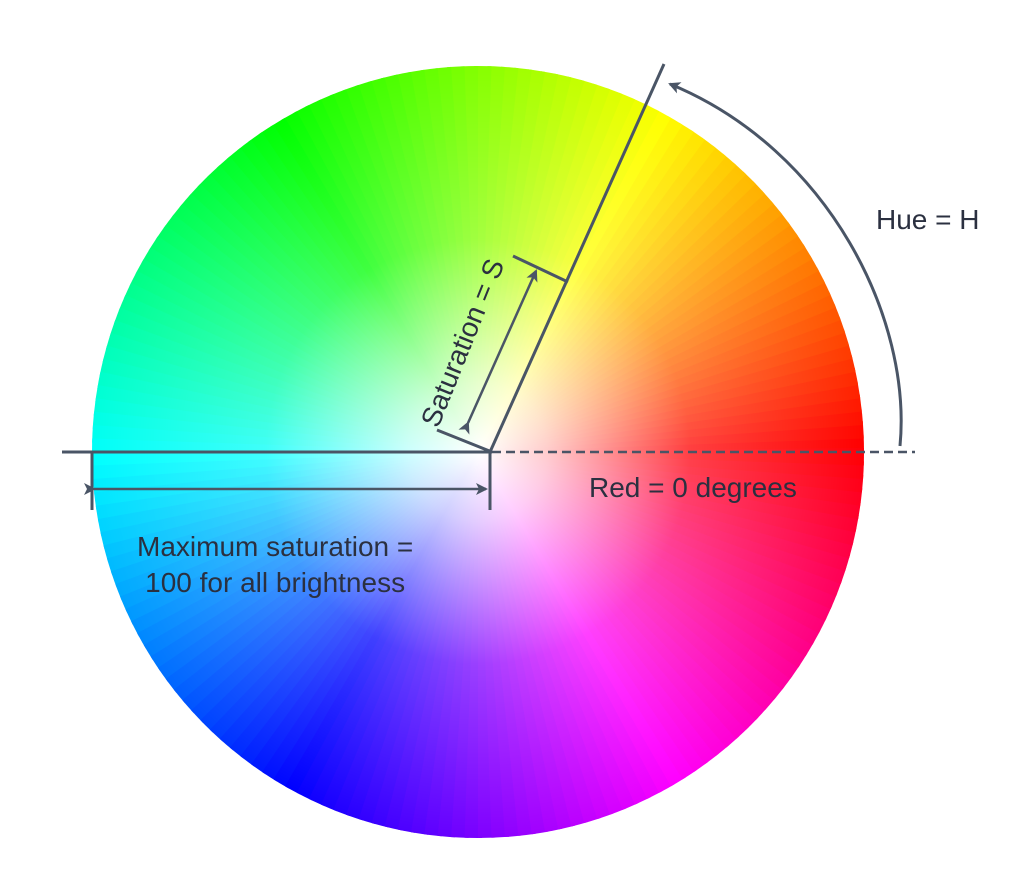  What do you see at coordinates (693, 487) in the screenshot?
I see `red-zero-degrees-label: Red = 0 degrees` at bounding box center [693, 487].